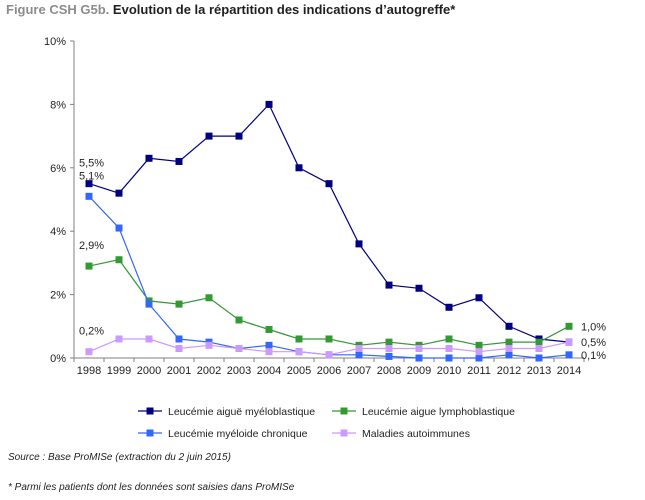 The image size is (645, 500). Describe the element at coordinates (149, 371) in the screenshot. I see `x-tick-label: 2000` at that location.